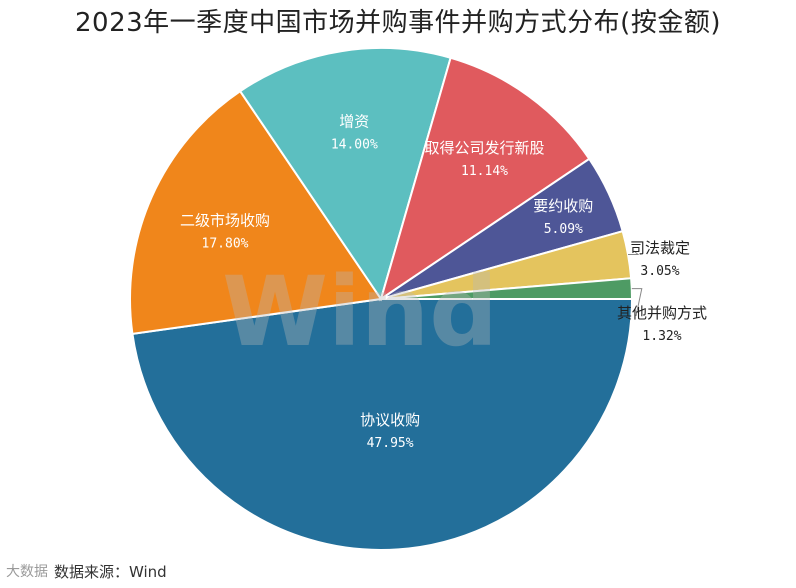 Image resolution: width=796 pixels, height=588 pixels. Describe the element at coordinates (484, 148) in the screenshot. I see `slice-label-4: 取得公司发行新股` at that location.